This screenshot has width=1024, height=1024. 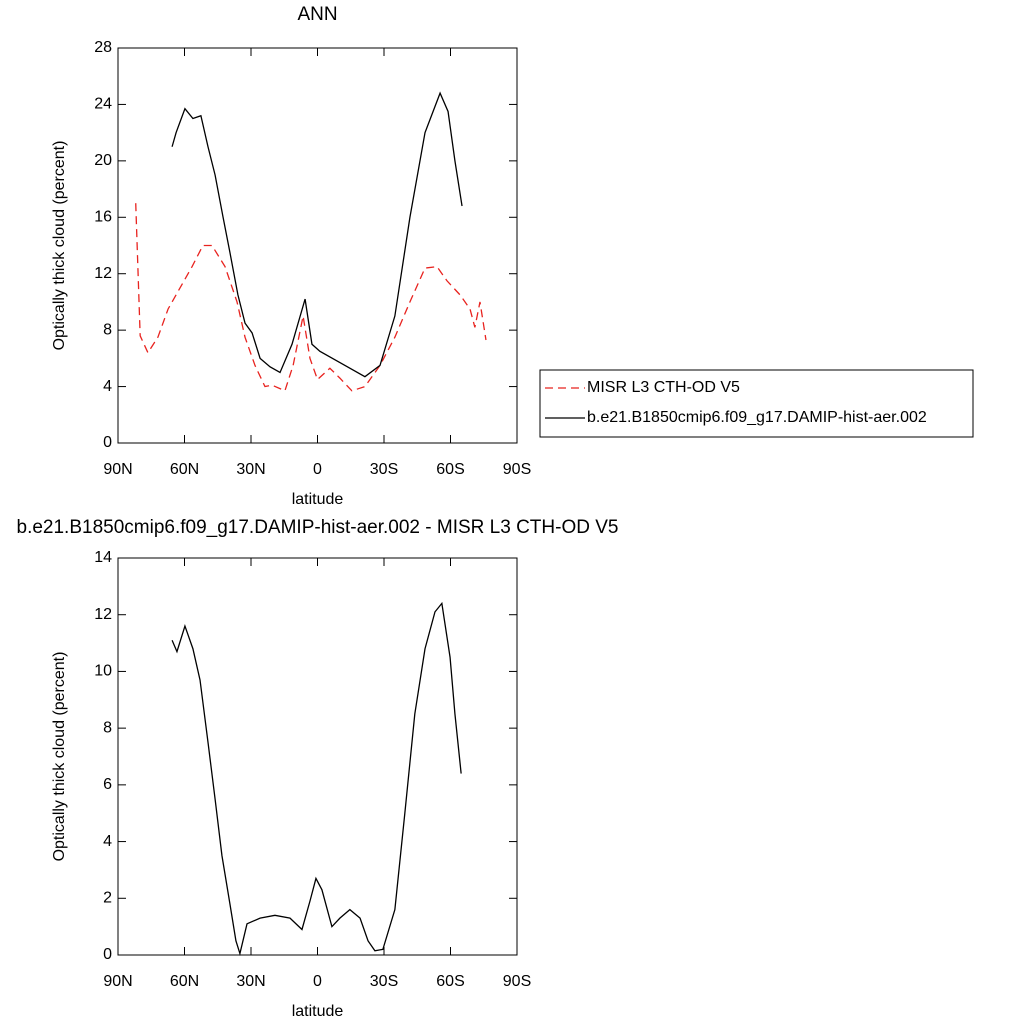 I want to click on y-tick-label: 20, so click(x=103, y=160).